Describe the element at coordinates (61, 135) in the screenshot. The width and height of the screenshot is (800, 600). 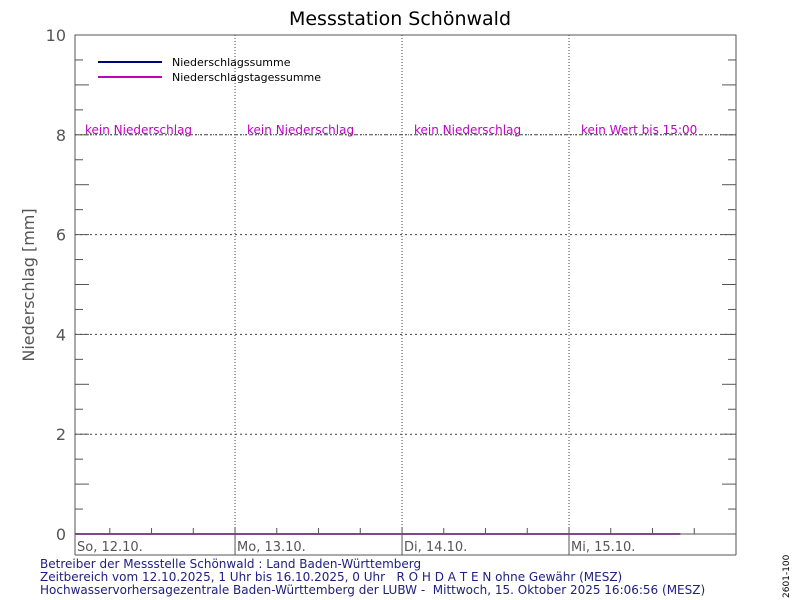
I see `y-tick-label: 8` at that location.